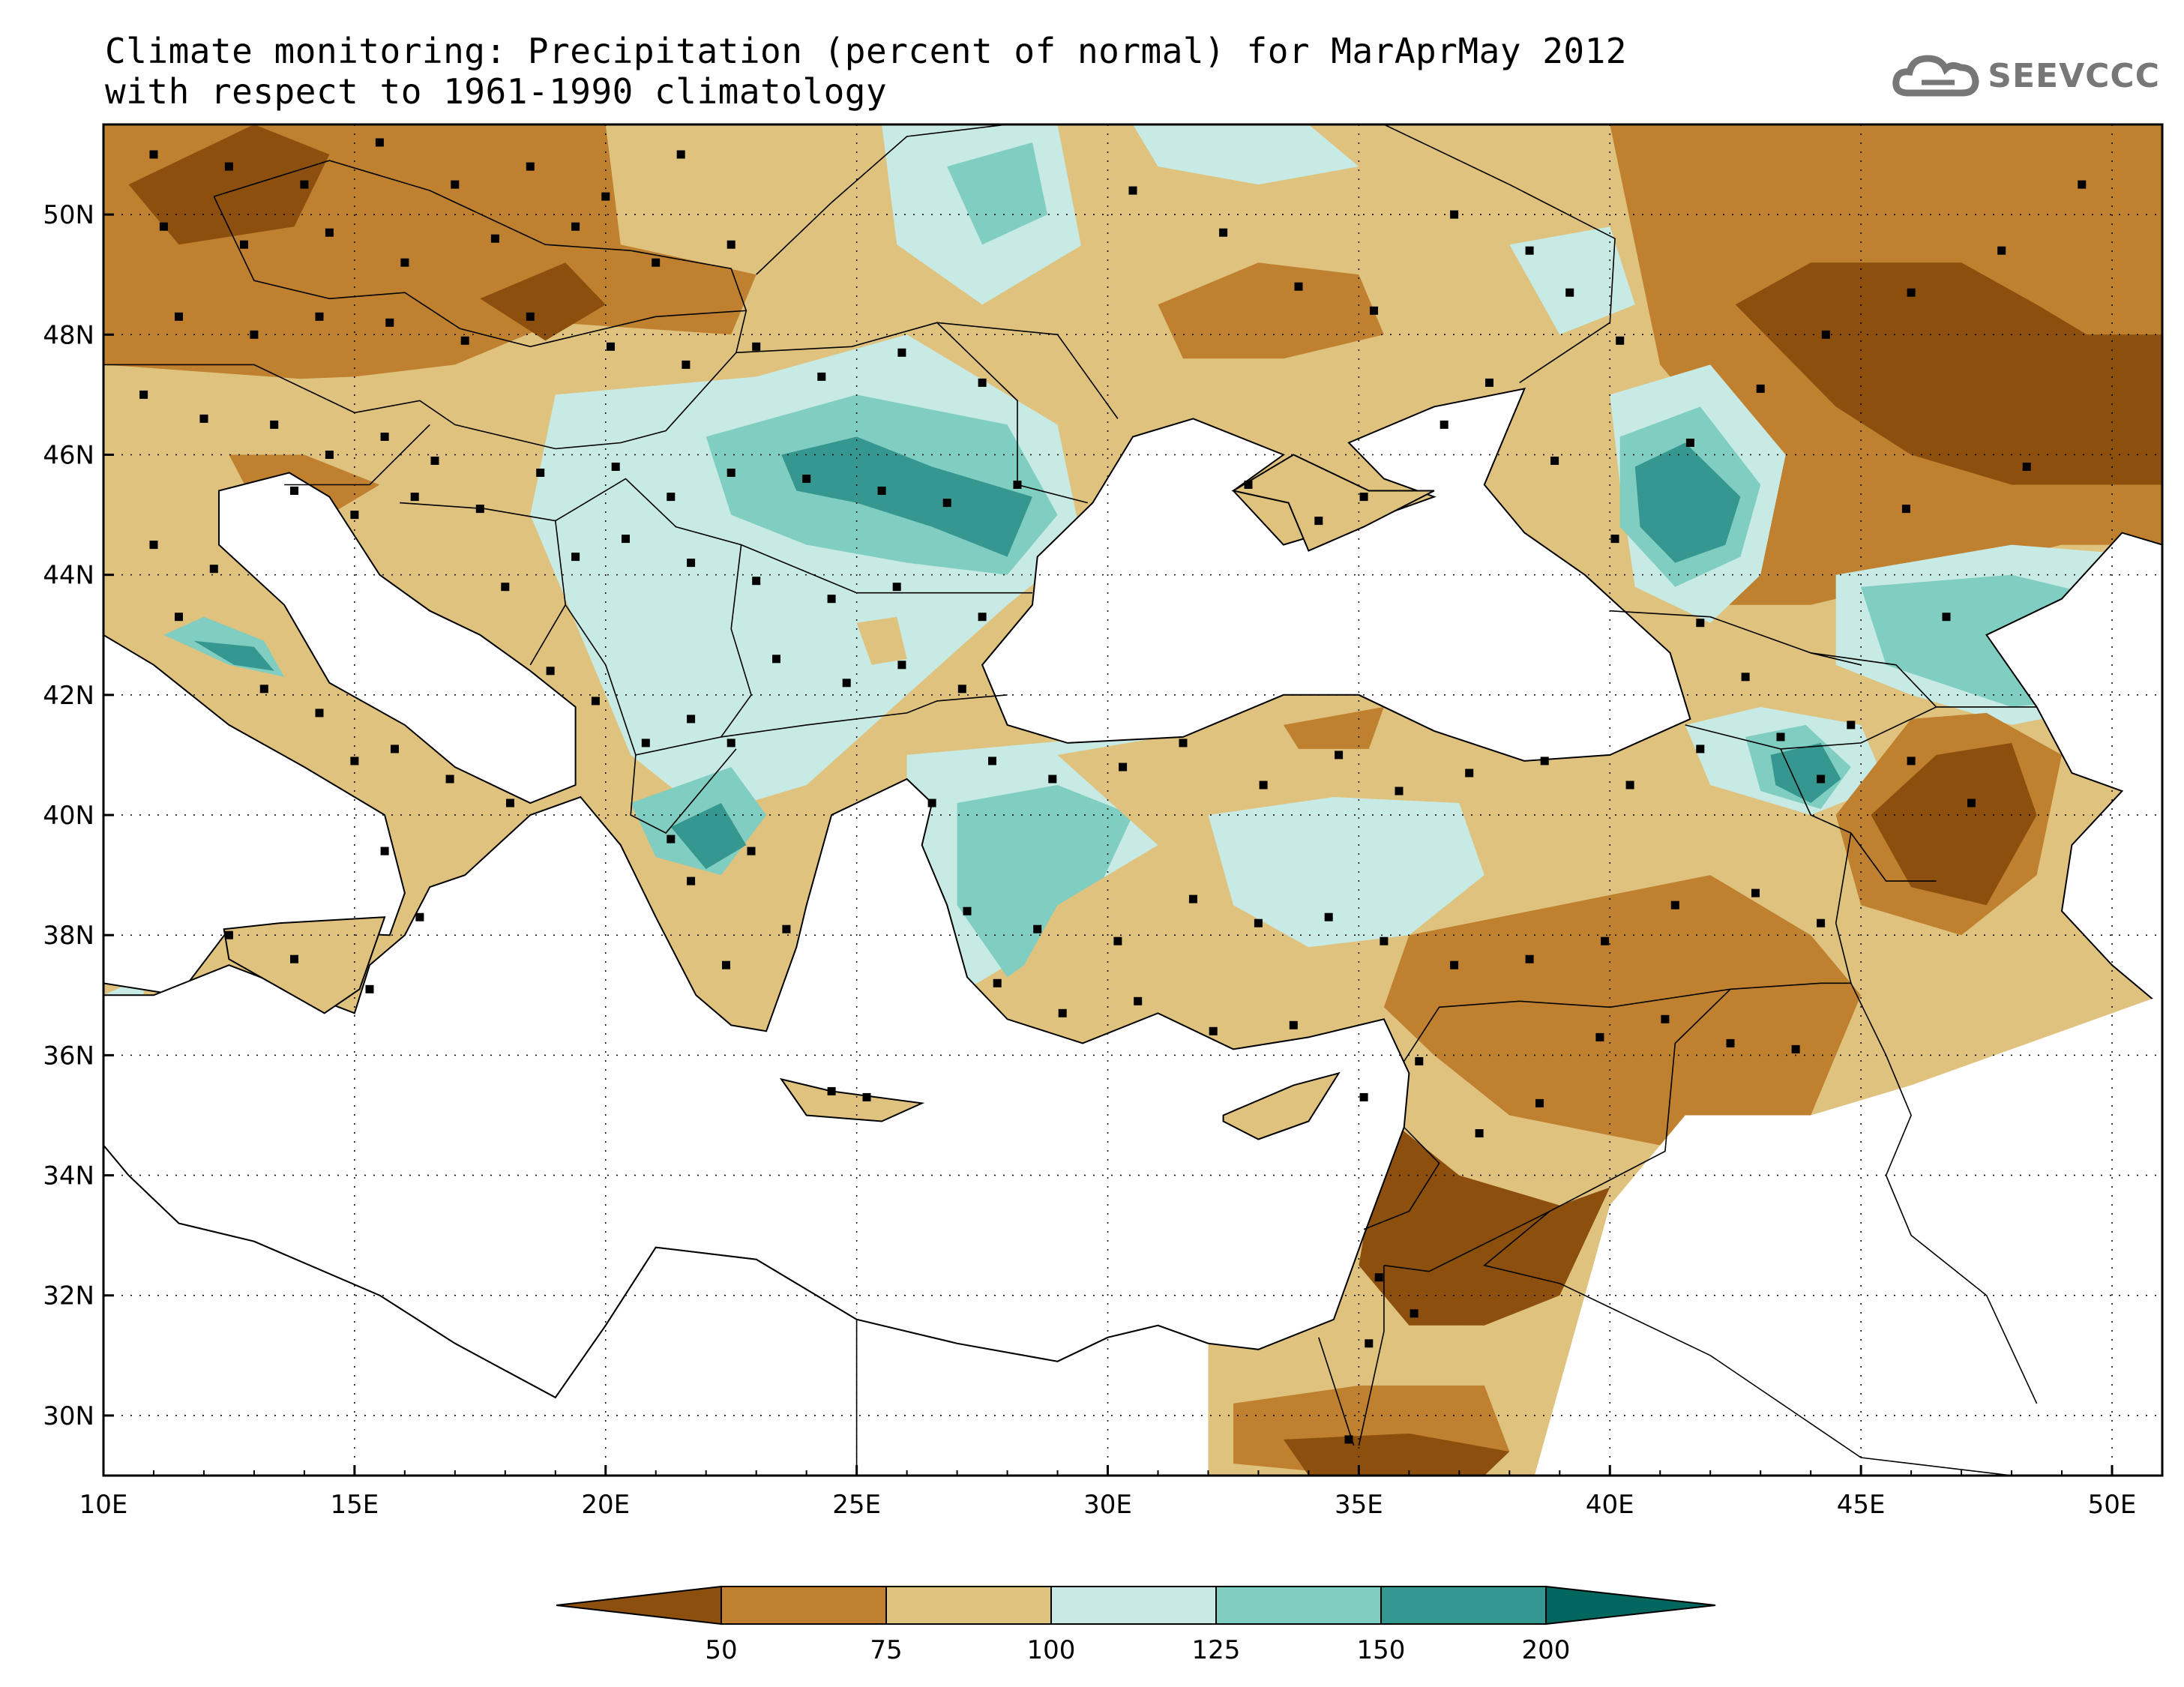 The image size is (2184, 1687). What do you see at coordinates (68, 215) in the screenshot?
I see `lat-tick-label: 50N` at bounding box center [68, 215].